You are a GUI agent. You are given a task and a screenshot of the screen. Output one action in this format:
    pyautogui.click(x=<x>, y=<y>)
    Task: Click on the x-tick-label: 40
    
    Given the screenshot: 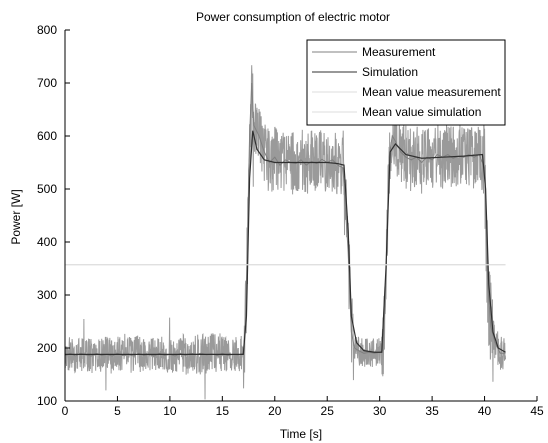 What is the action you would take?
    pyautogui.click(x=485, y=411)
    